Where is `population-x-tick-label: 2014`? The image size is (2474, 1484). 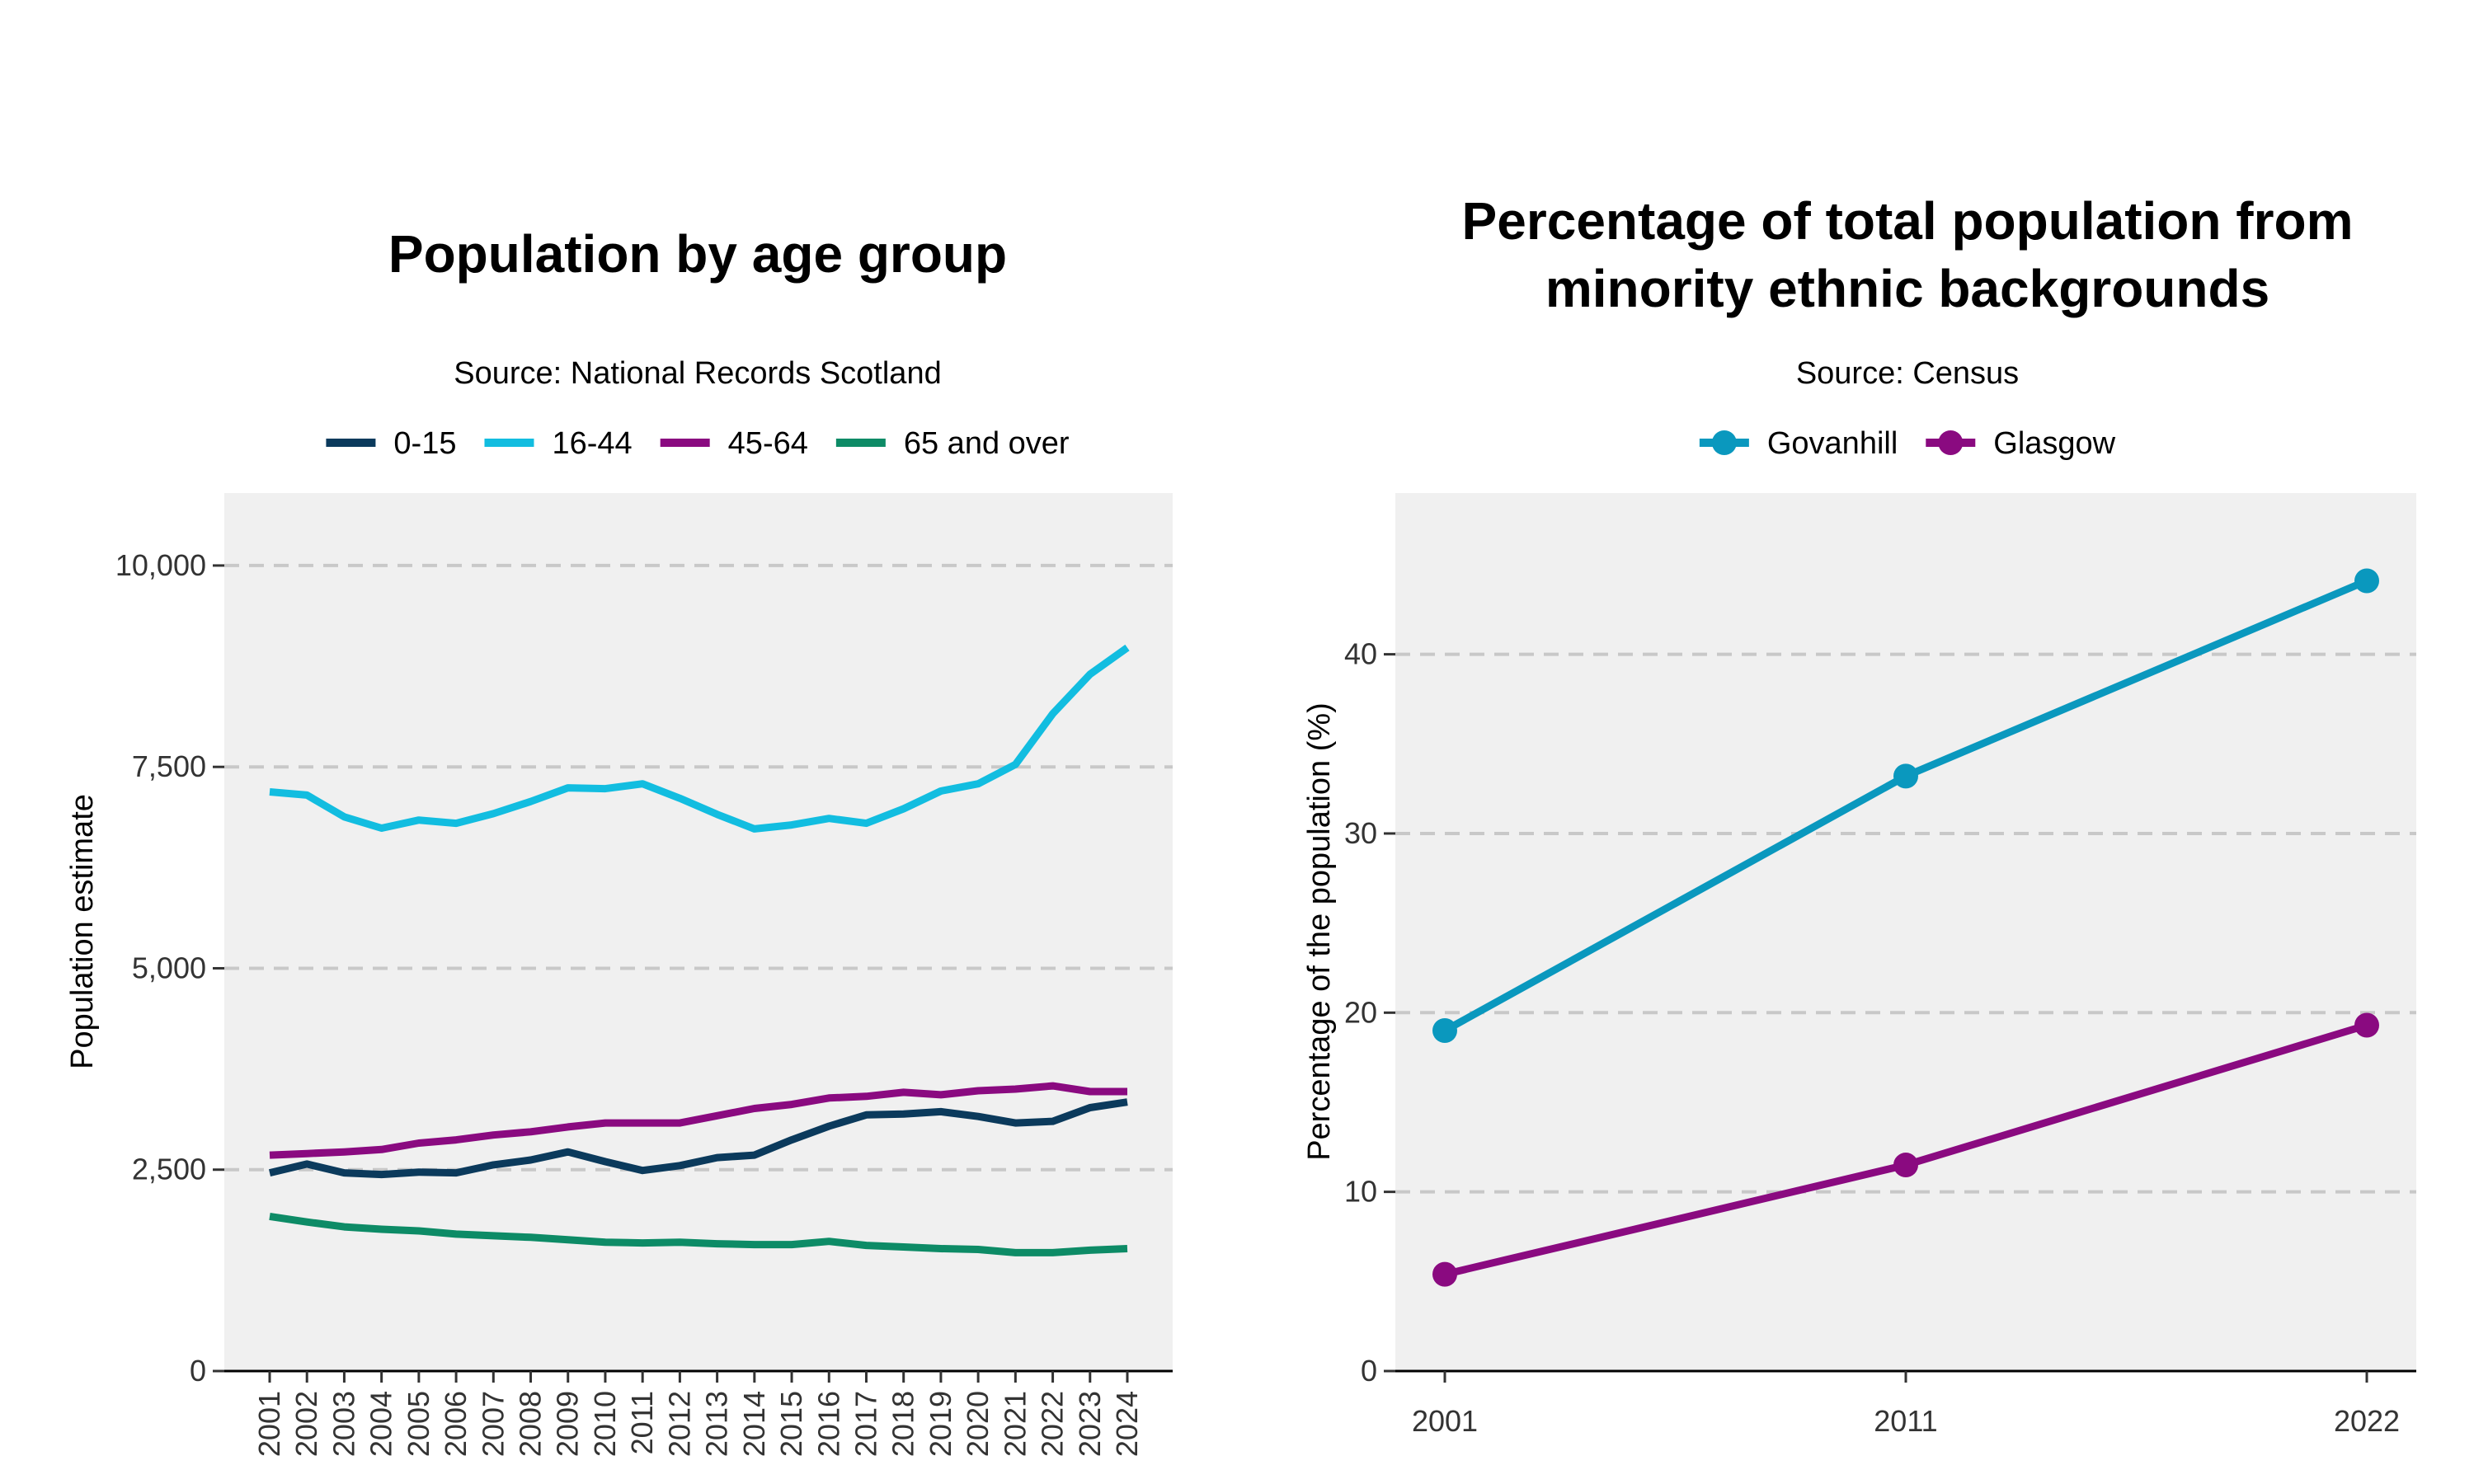 population-x-tick-label: 2014 is located at coordinates (754, 1424).